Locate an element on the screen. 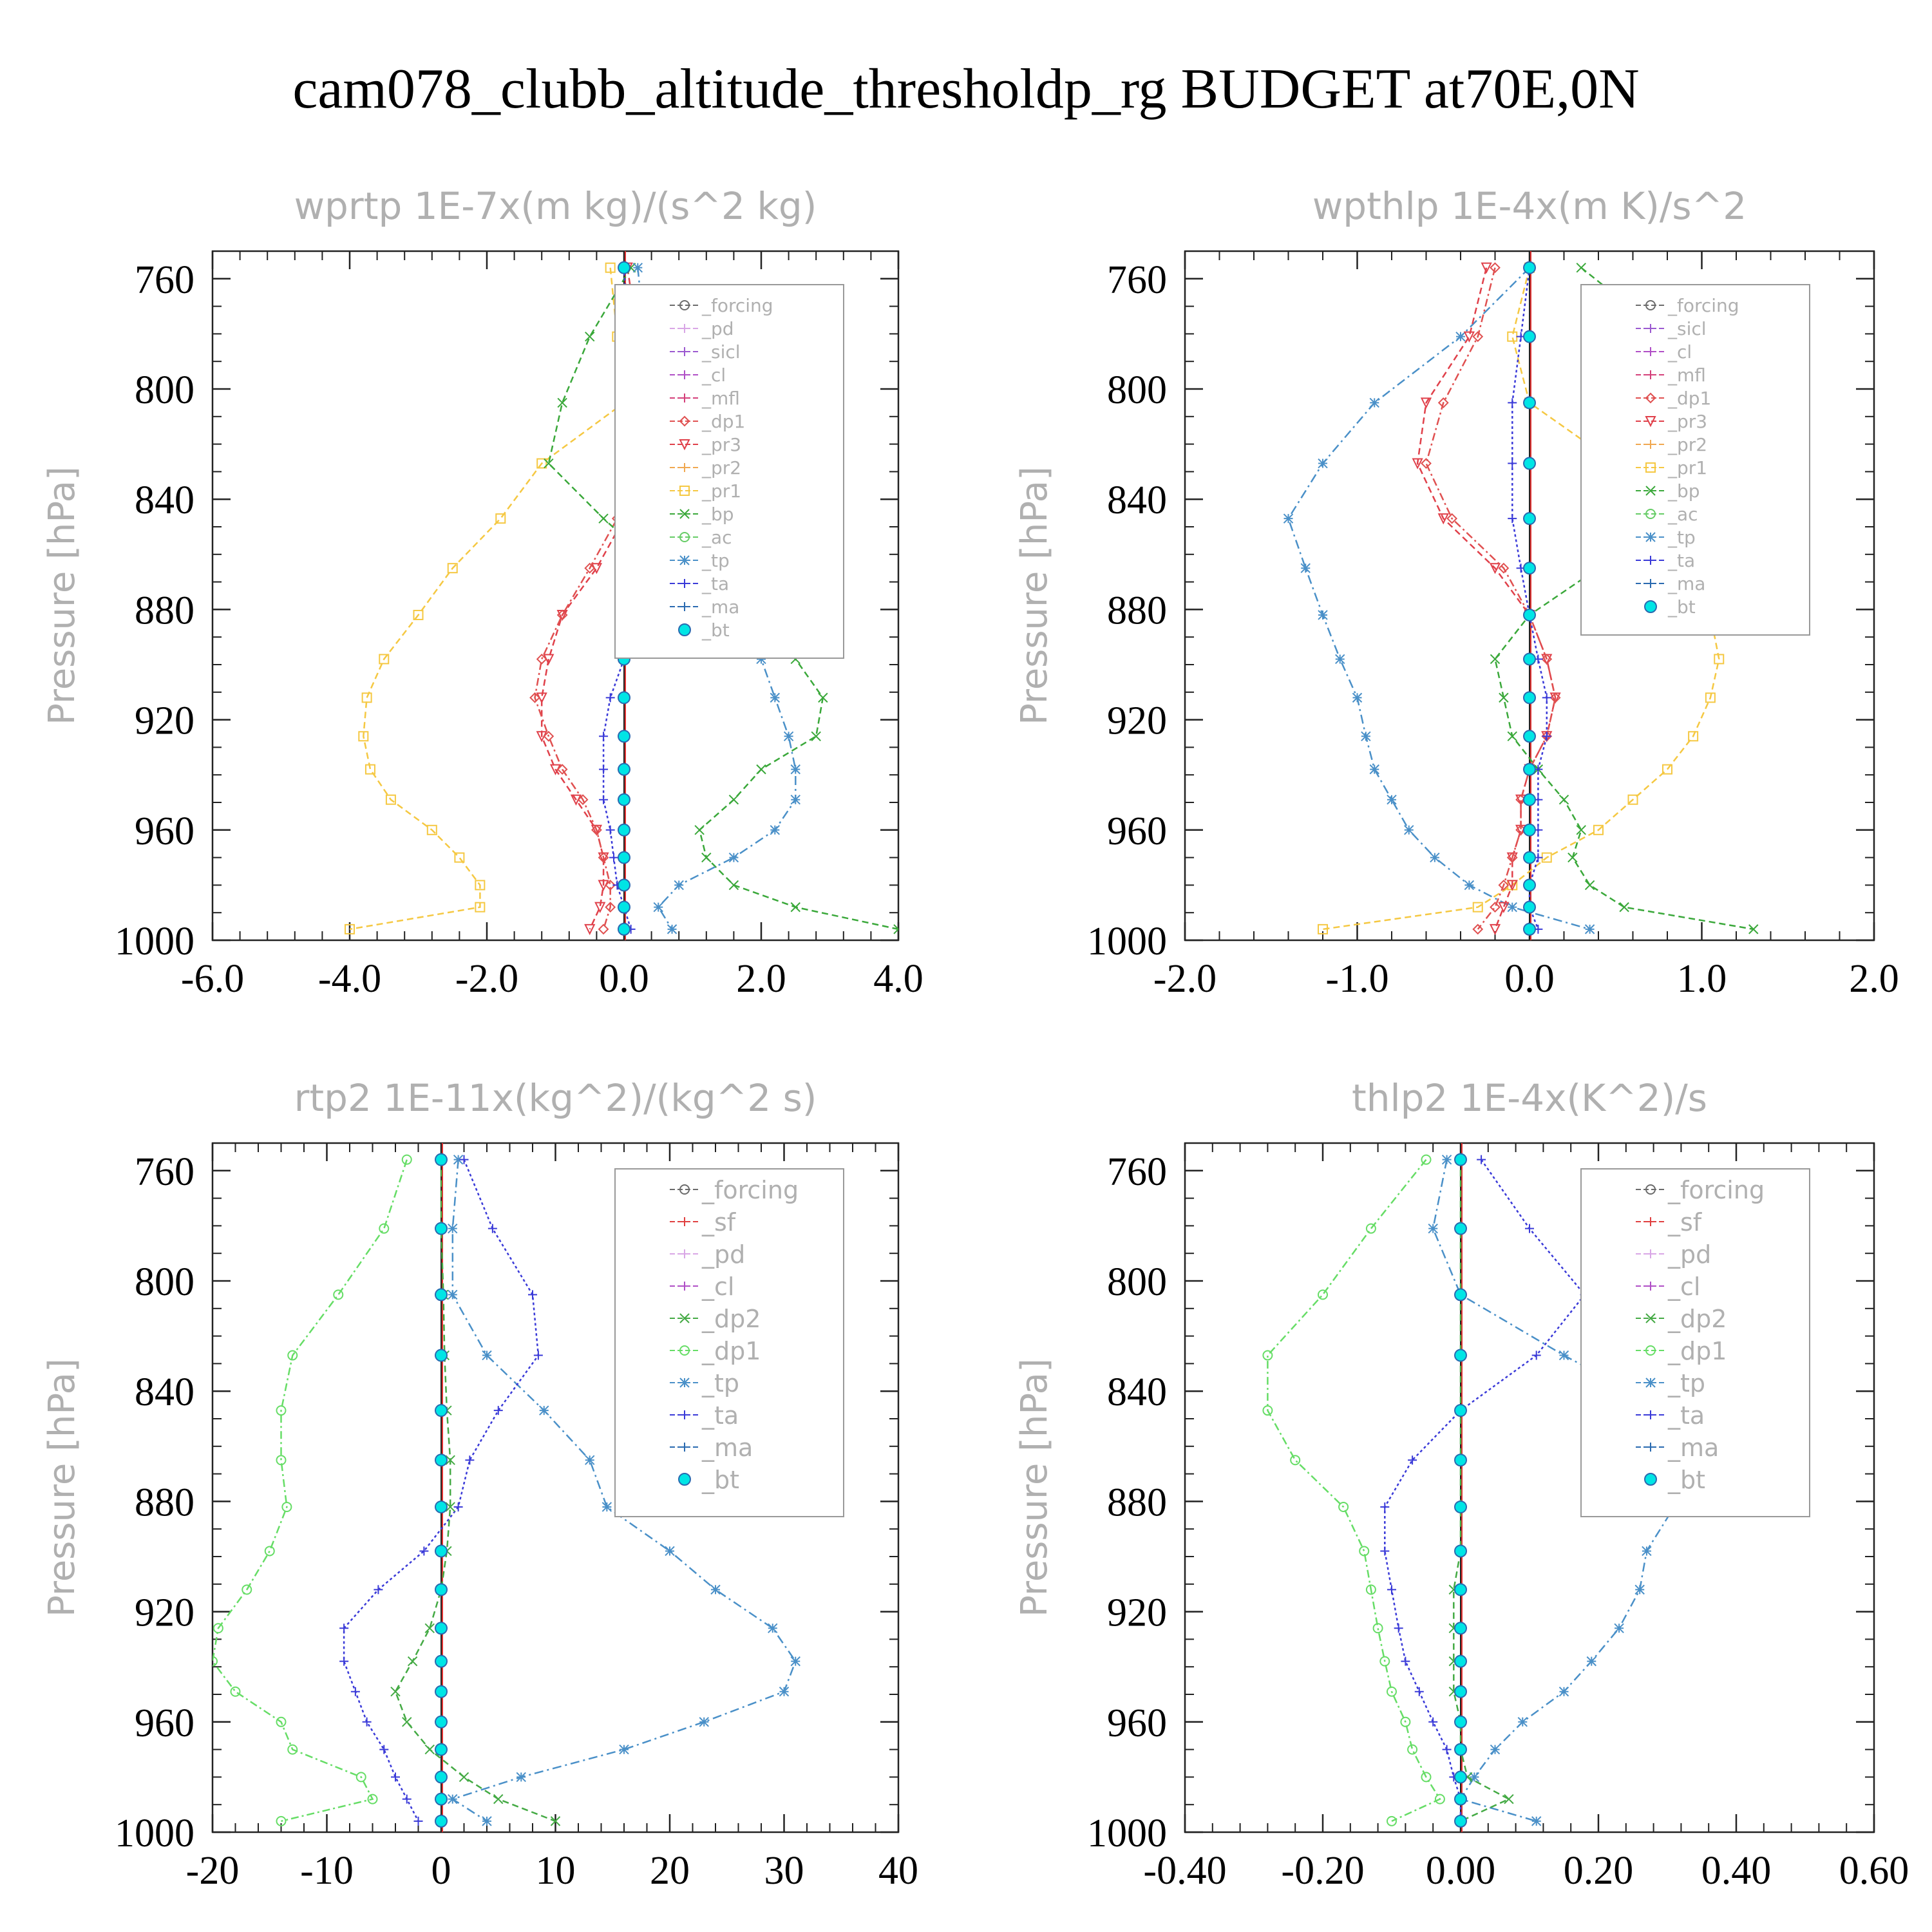 This screenshot has width=1932, height=1932. legend-label_bp: _bp is located at coordinates (1684, 491).